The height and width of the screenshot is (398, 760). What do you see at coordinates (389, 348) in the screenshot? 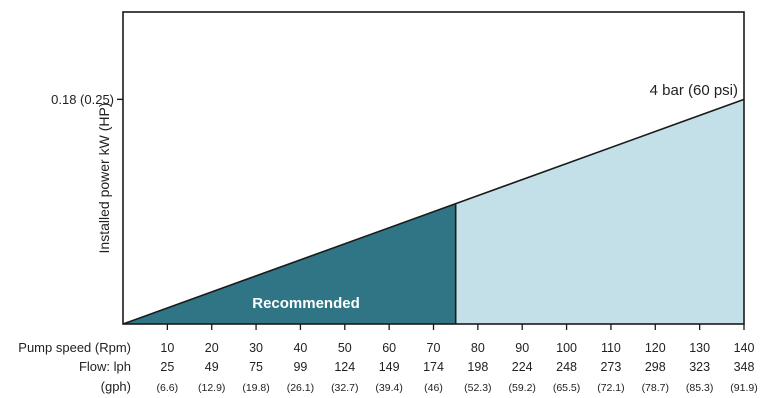
I see `rpm-value: 60` at bounding box center [389, 348].